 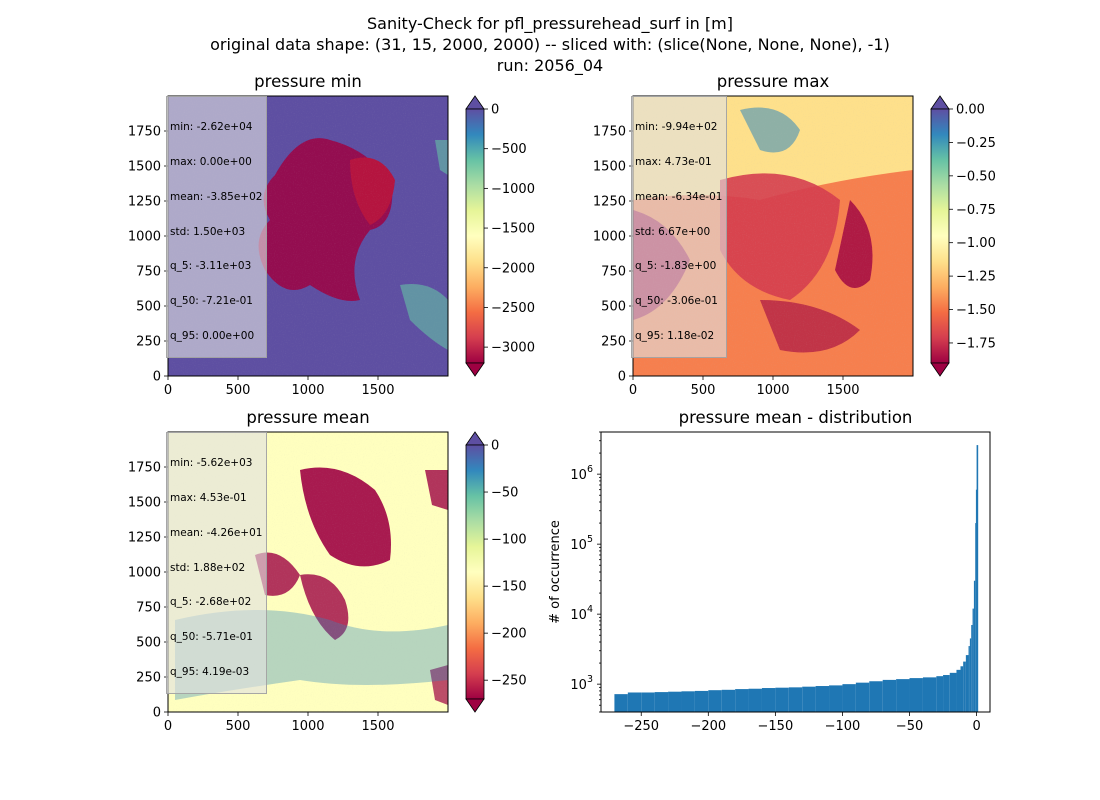 What do you see at coordinates (976, 277) in the screenshot?
I see `colorbar-tick-label: −1.25` at bounding box center [976, 277].